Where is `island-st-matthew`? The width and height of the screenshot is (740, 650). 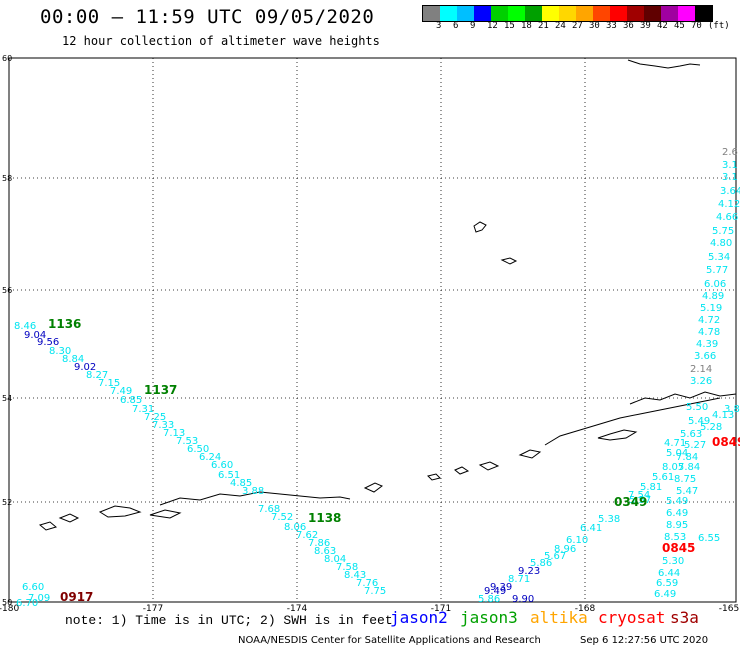
island-st-matthew is located at coordinates (480, 227).